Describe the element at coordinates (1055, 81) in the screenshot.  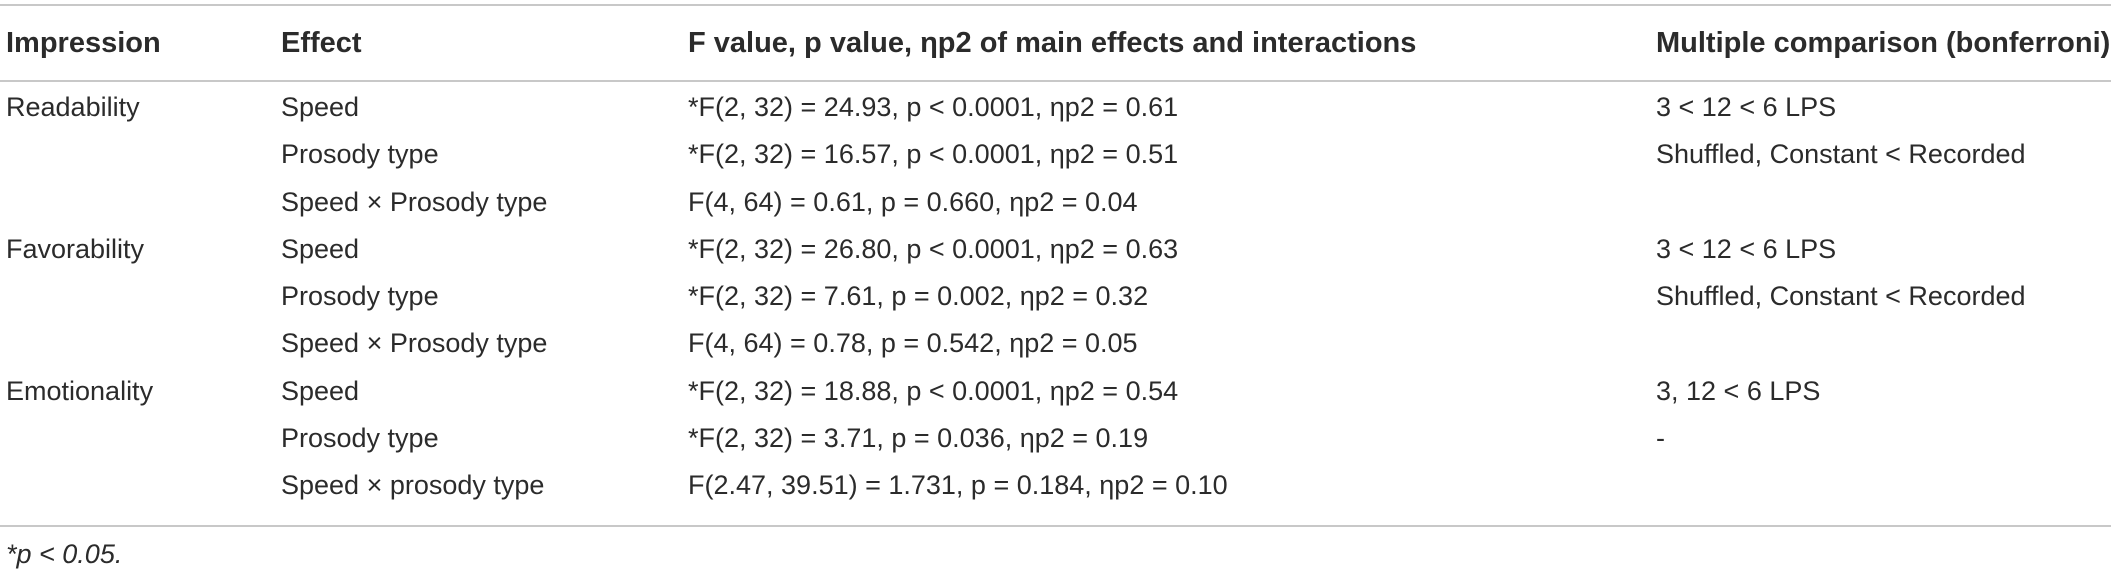
I see `table-header-rule` at that location.